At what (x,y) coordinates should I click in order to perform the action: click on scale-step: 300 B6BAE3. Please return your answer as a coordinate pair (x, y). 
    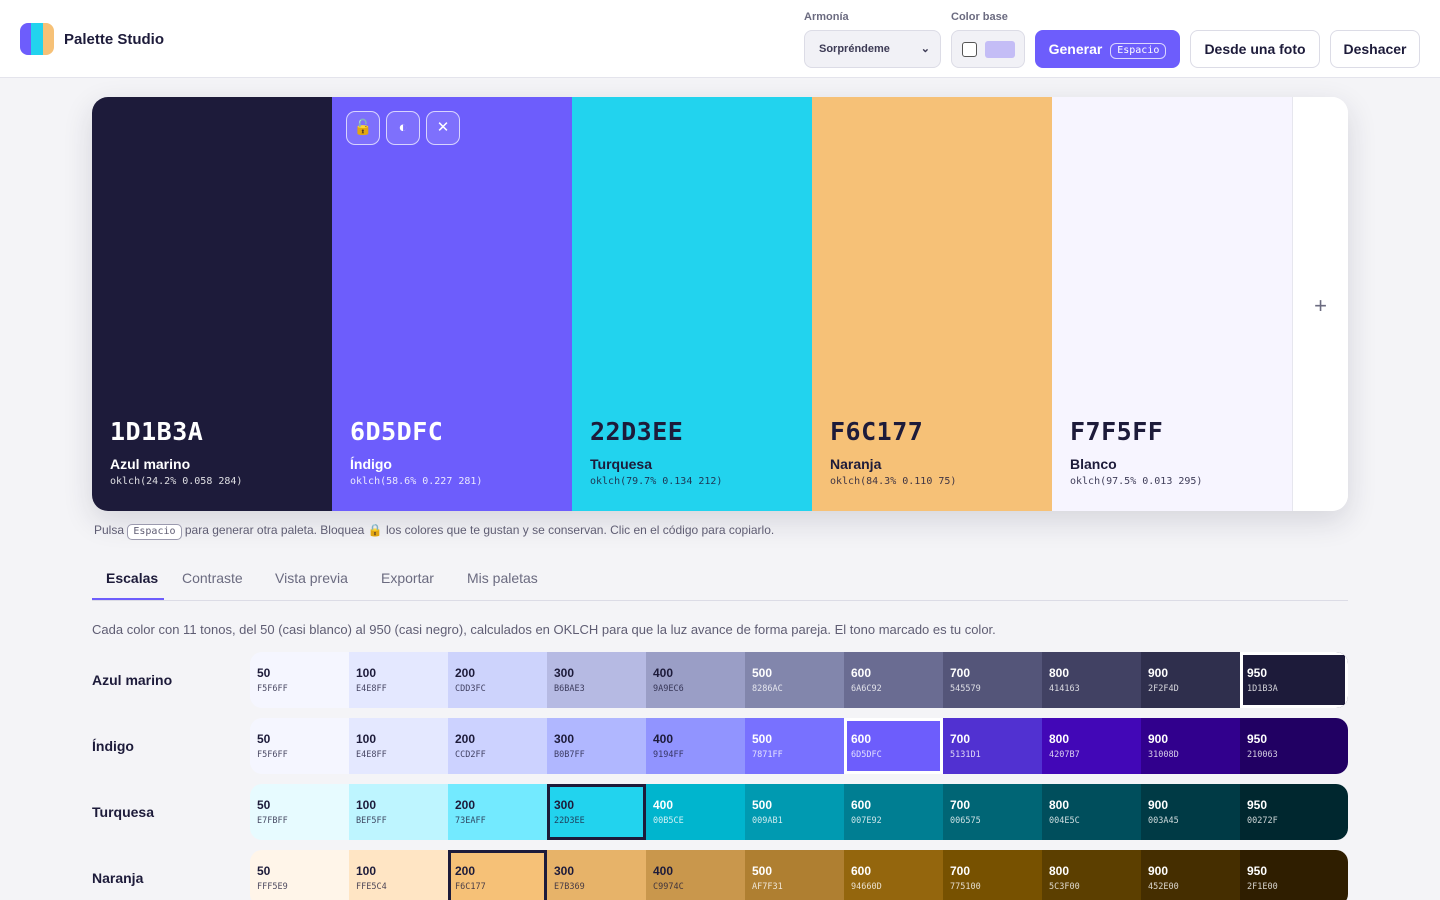
    Looking at the image, I should click on (596, 680).